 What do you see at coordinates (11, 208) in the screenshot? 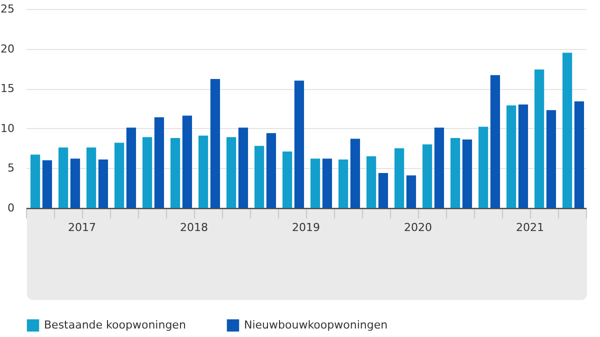
I see `y-tick-label: 0` at bounding box center [11, 208].